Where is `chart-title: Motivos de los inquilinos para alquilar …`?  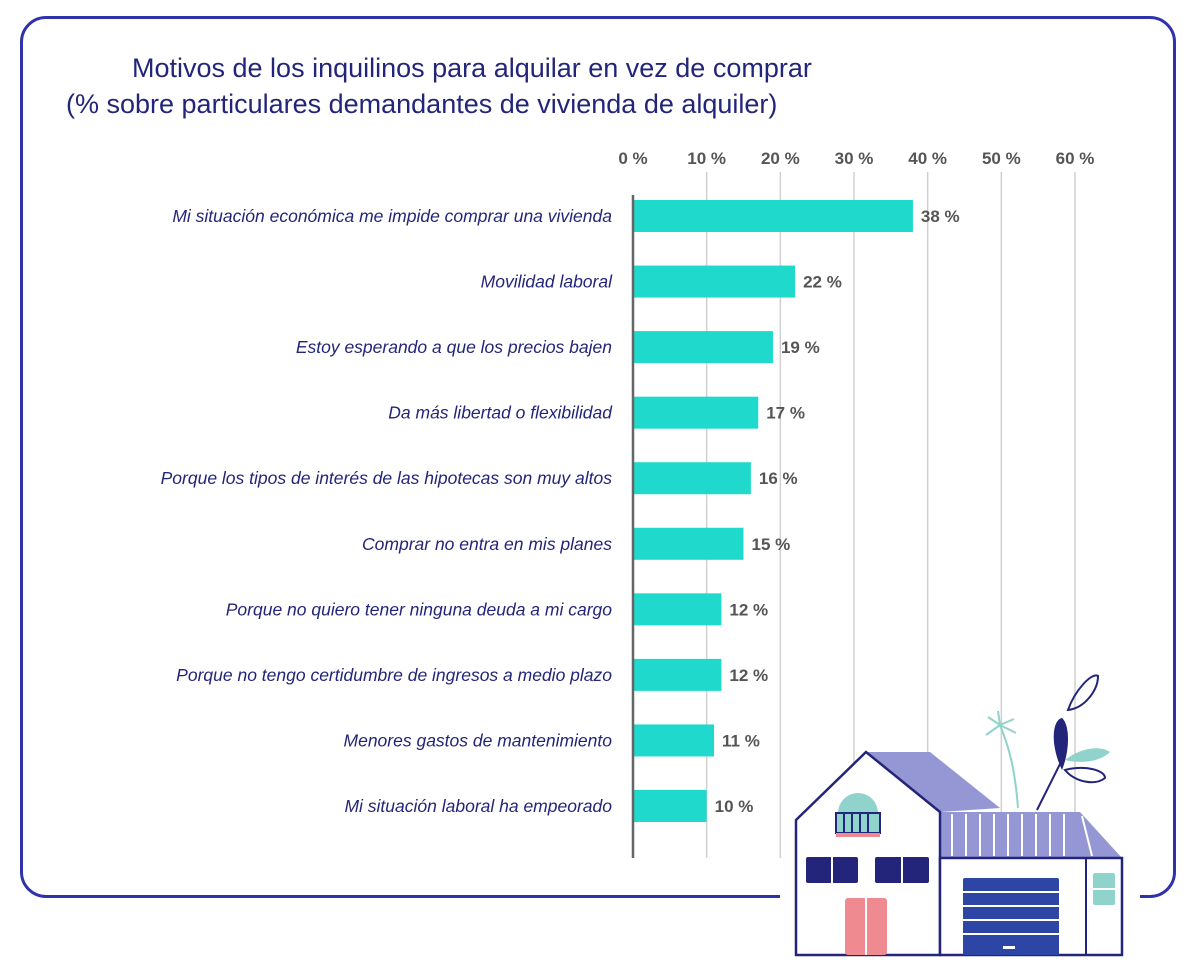
chart-title: Motivos de los inquilinos para alquilar … is located at coordinates (472, 68).